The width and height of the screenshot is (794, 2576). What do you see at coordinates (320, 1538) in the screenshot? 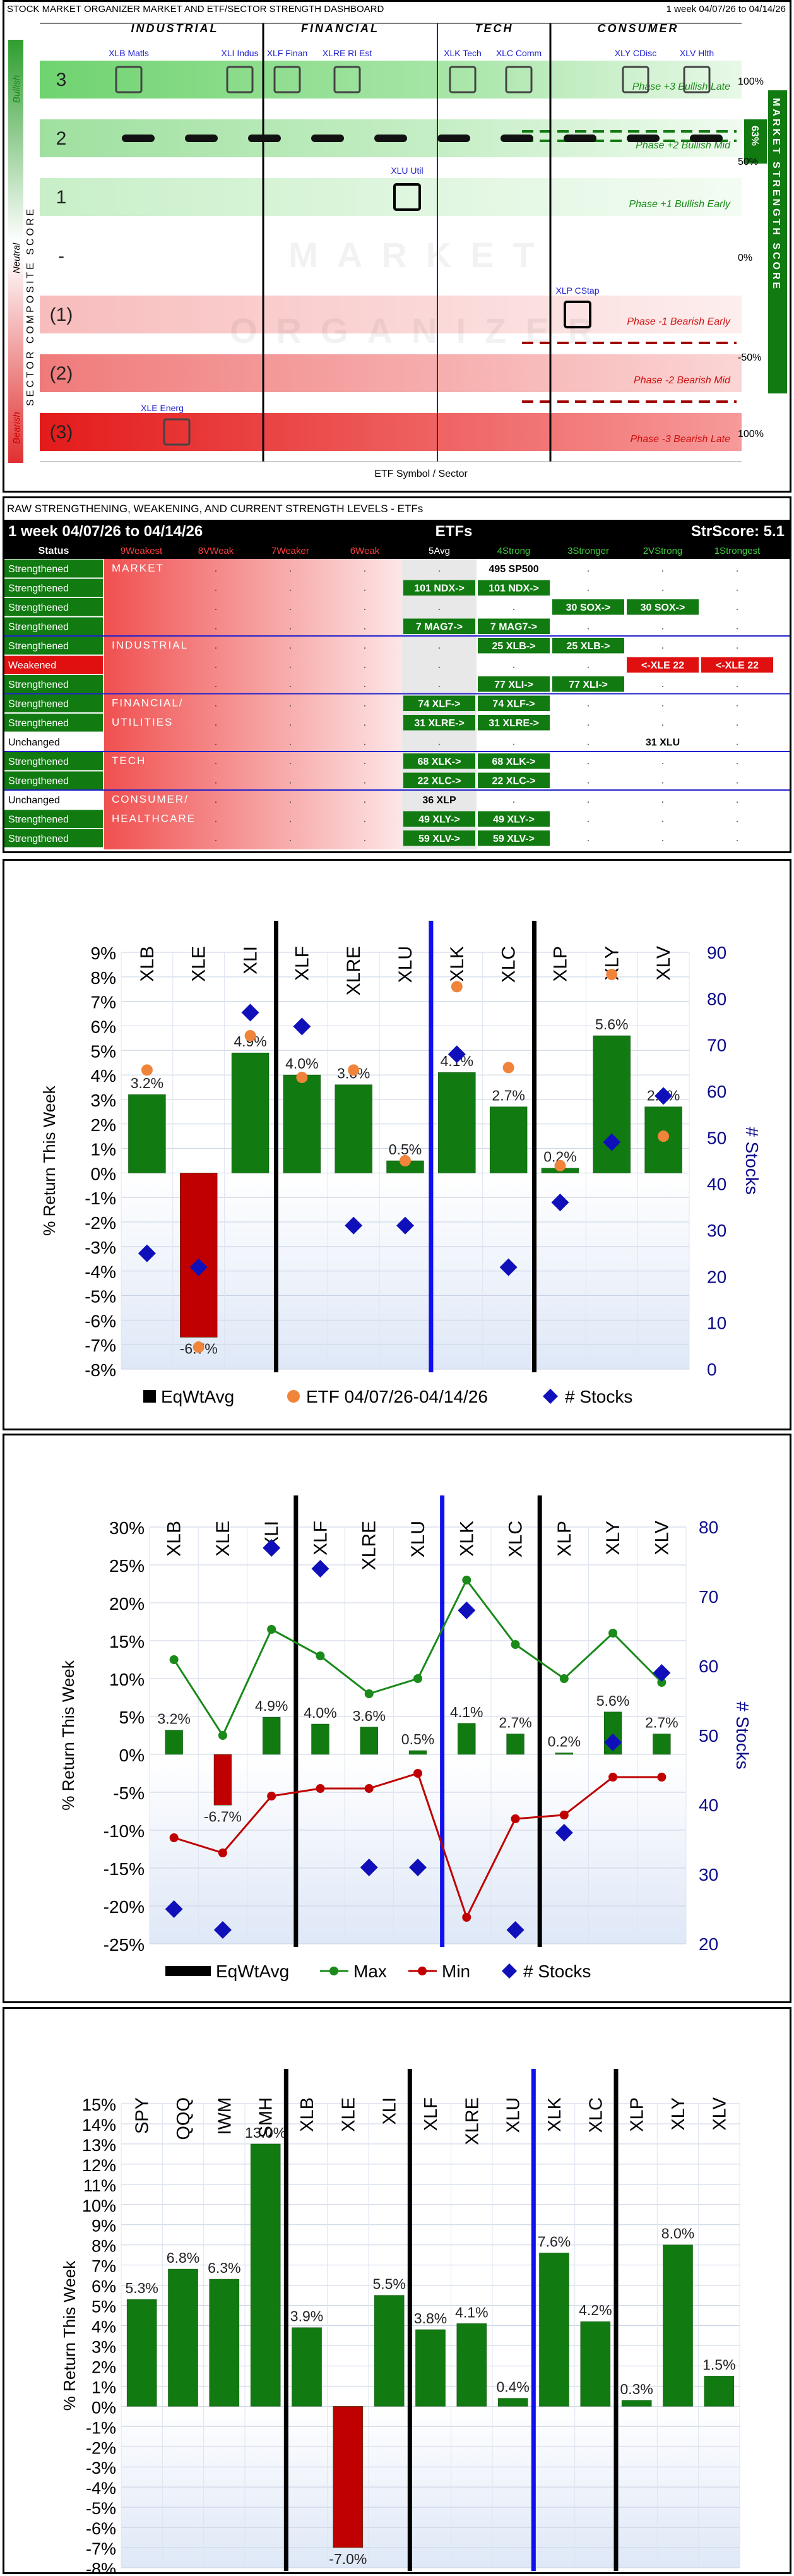
I see `category-label-3: XLF` at bounding box center [320, 1538].